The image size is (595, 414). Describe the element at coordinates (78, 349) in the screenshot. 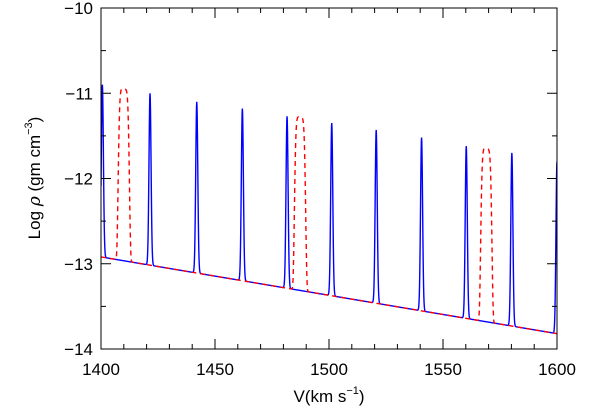

I see `y-tick-label: −14` at that location.